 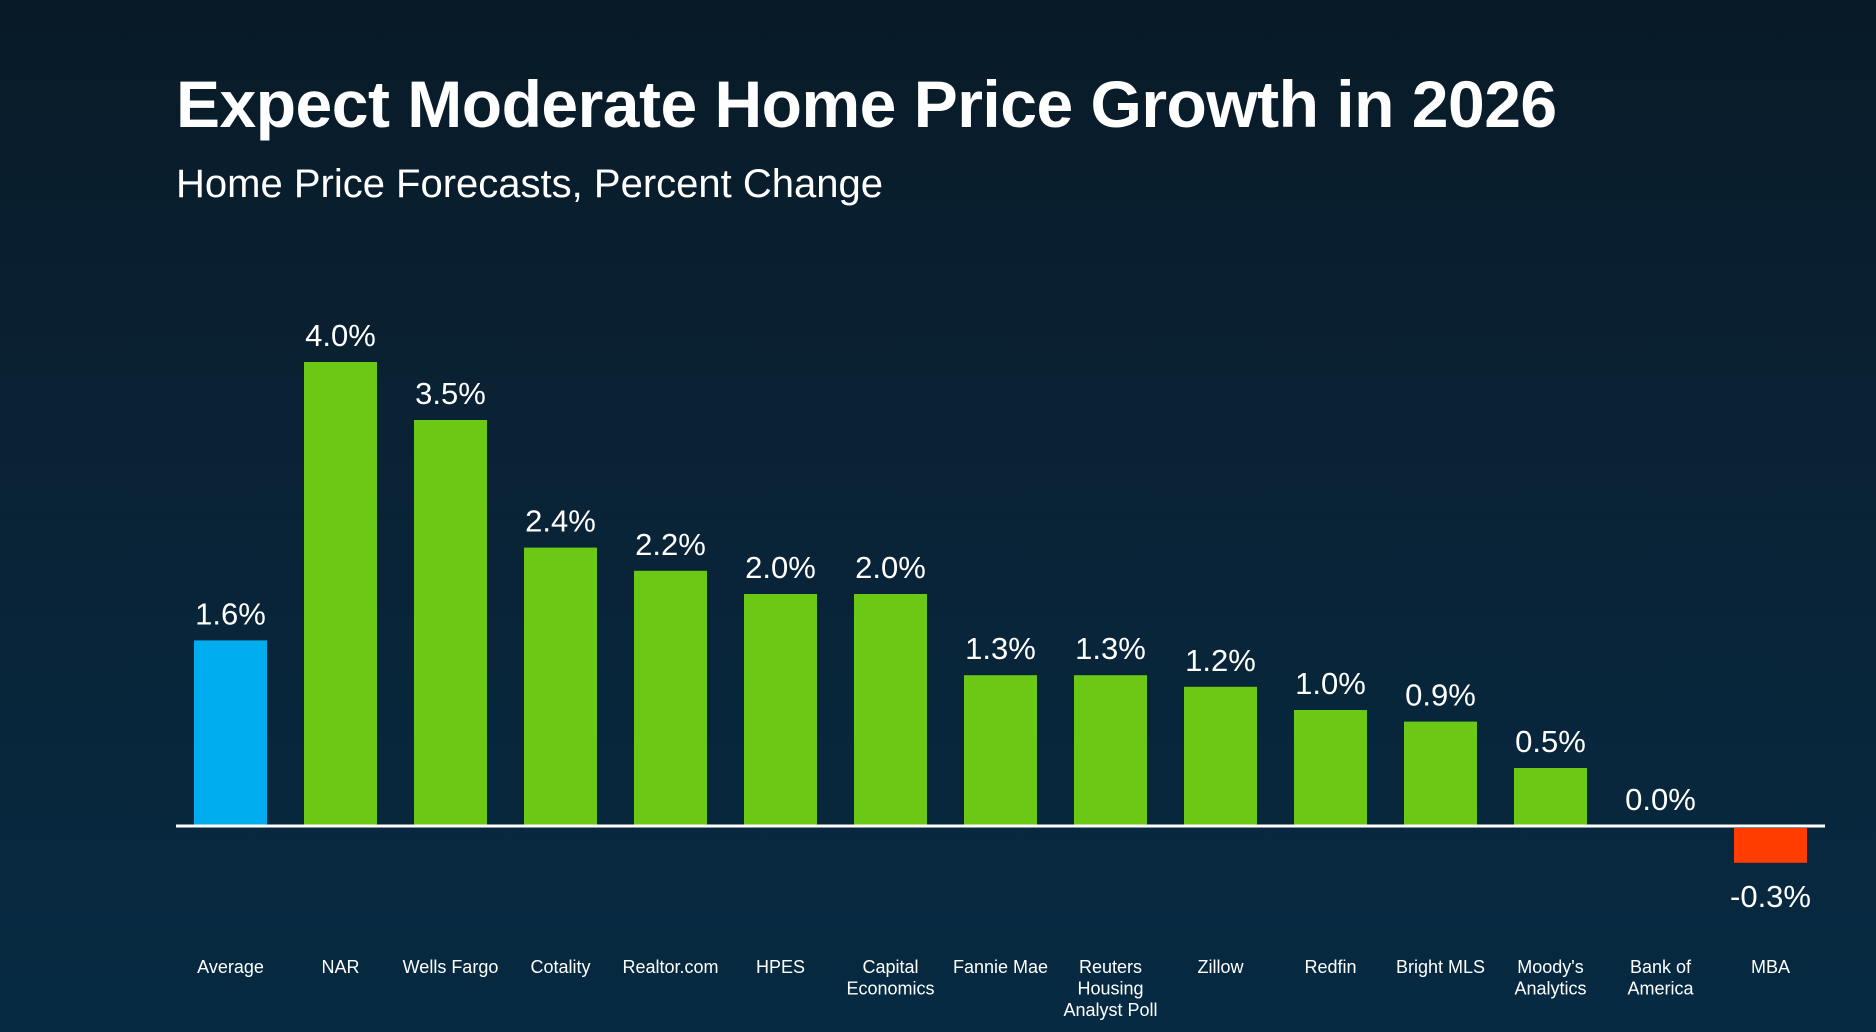 What do you see at coordinates (670, 698) in the screenshot?
I see `bar-realtor-com` at bounding box center [670, 698].